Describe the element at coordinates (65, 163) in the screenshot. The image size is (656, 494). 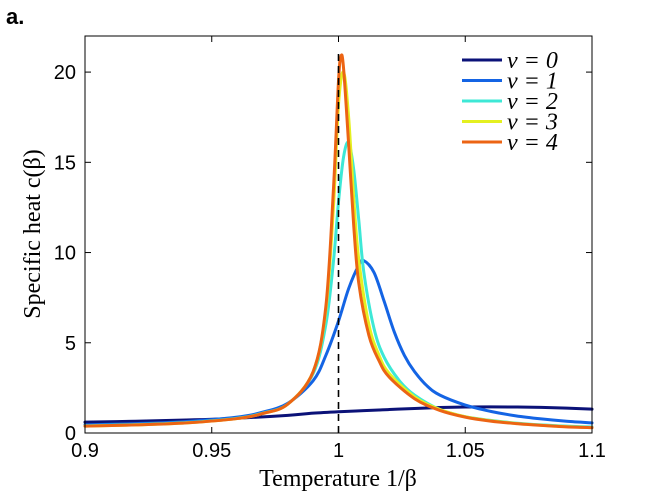
I see `y-tick-label: 15` at that location.